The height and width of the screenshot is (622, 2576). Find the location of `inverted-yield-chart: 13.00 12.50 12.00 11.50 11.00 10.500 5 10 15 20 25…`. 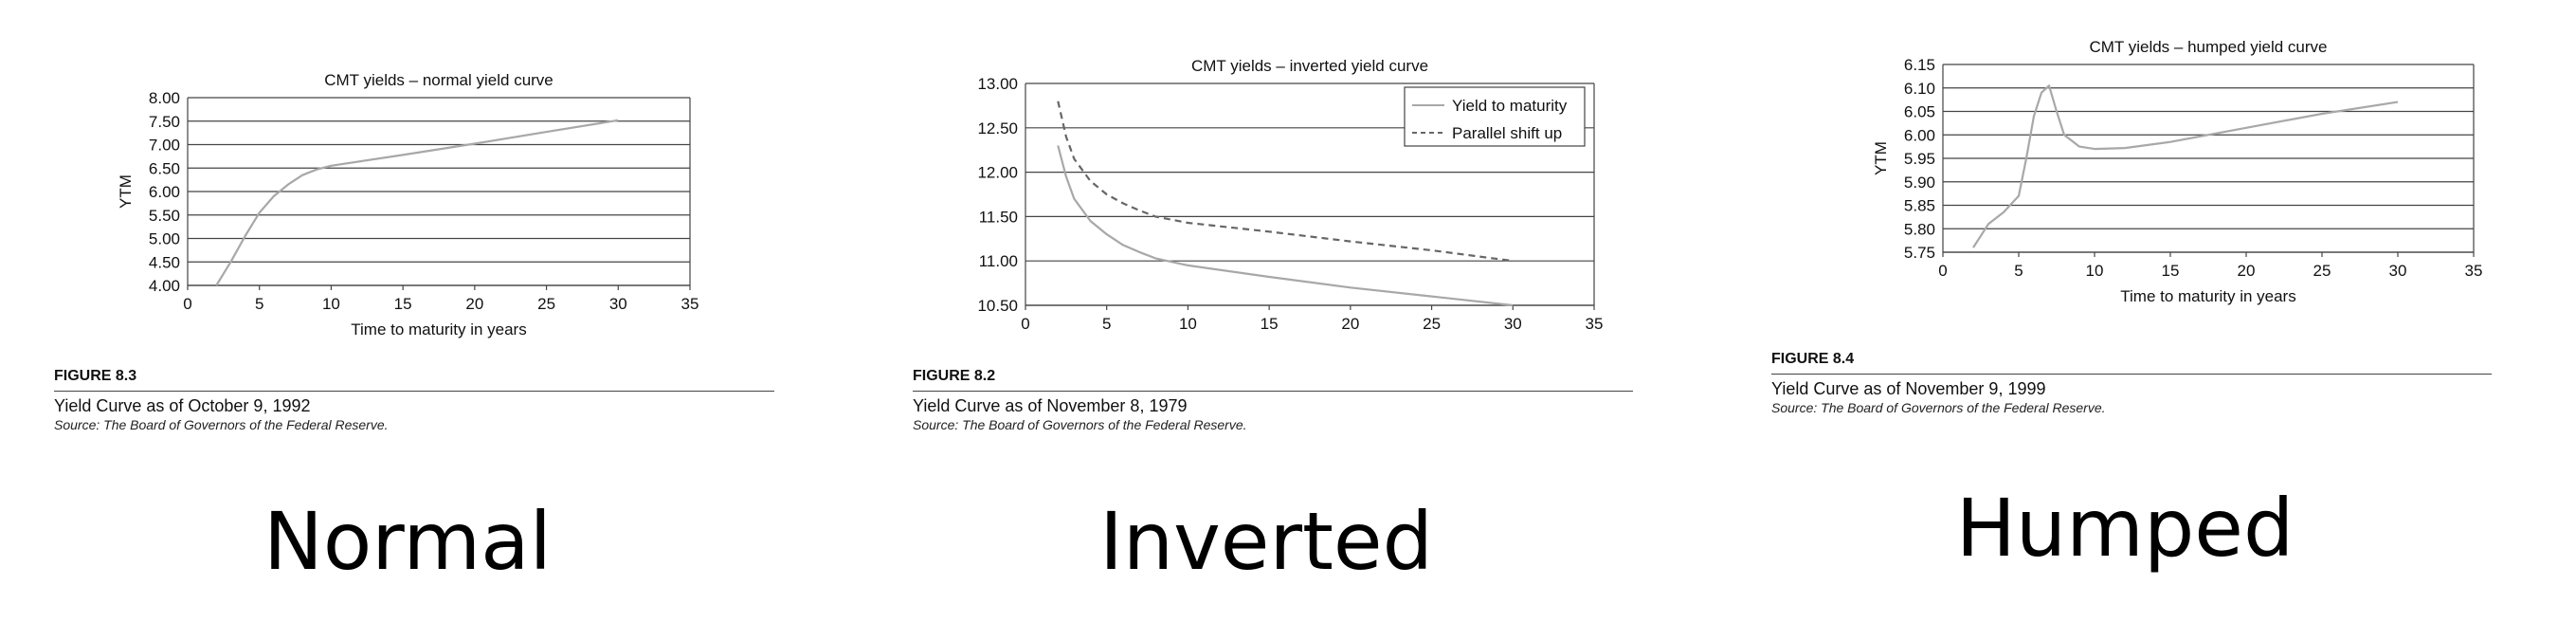

inverted-yield-chart: 13.00 12.50 12.00 11.50 11.00 10.500 5 10 15 20 25… is located at coordinates (1290, 195).